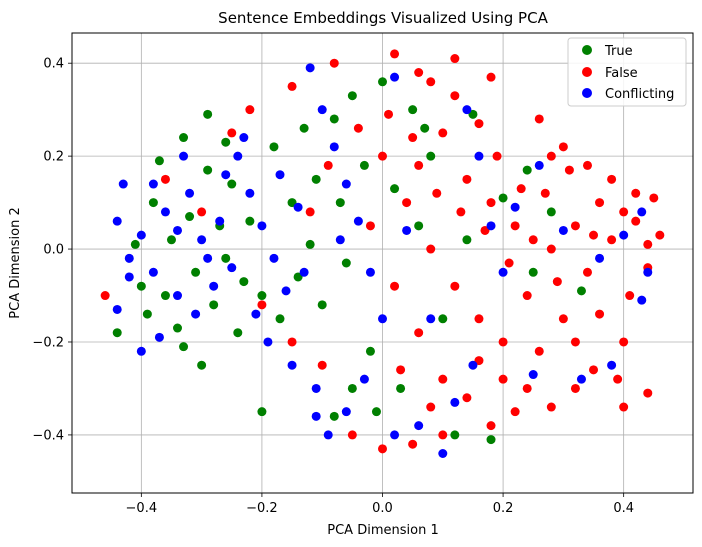 The width and height of the screenshot is (702, 547). Describe the element at coordinates (142, 508) in the screenshot. I see `x-tick-label: −0.4` at that location.